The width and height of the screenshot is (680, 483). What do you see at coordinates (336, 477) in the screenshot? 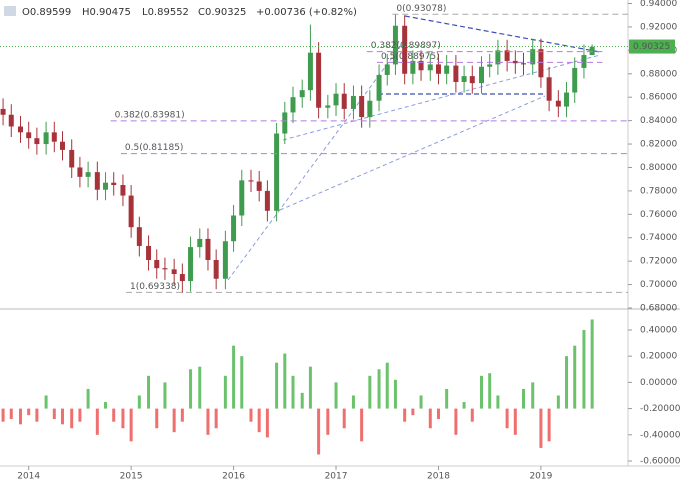
I see `x-tick-label: 2017` at bounding box center [336, 477].